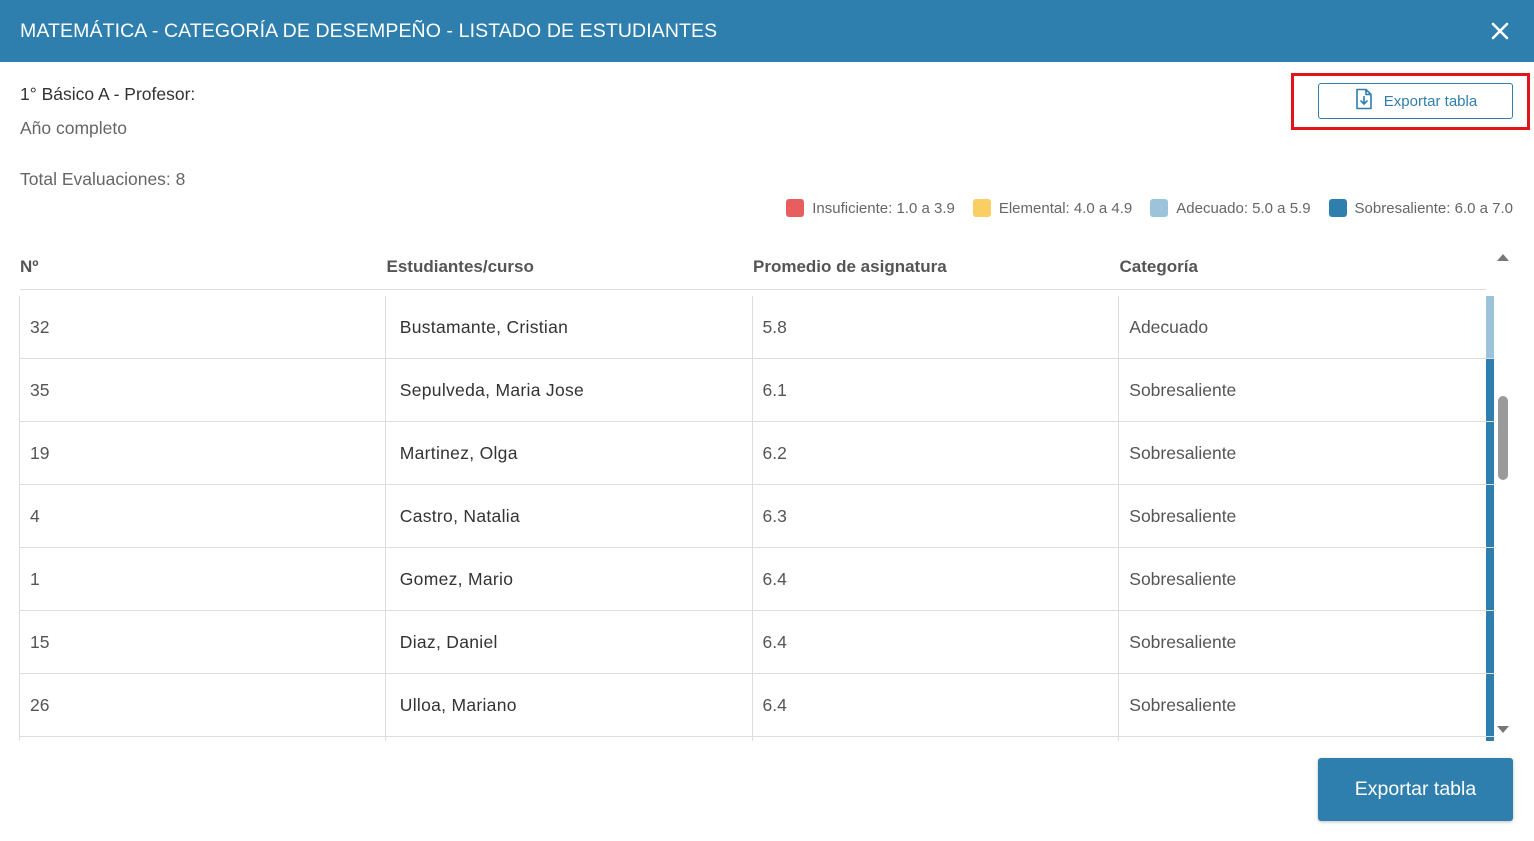  I want to click on cell-average, so click(936, 739).